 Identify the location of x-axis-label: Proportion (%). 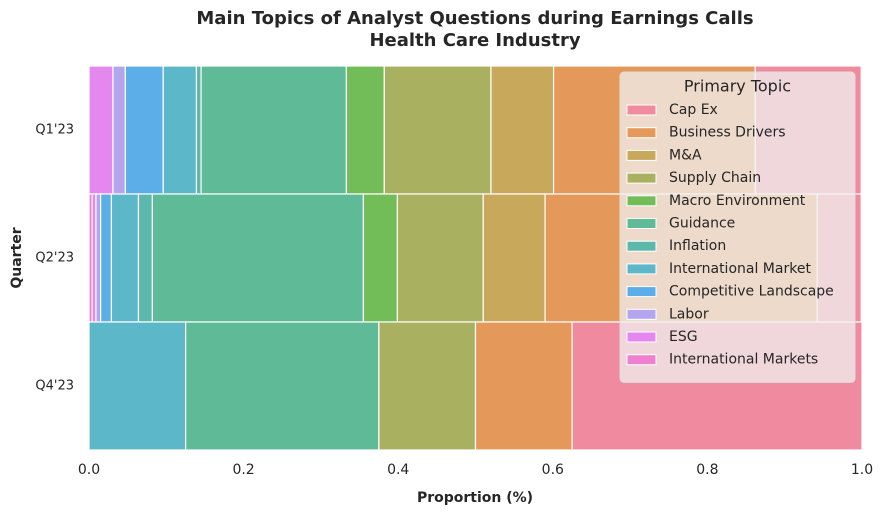
(475, 498).